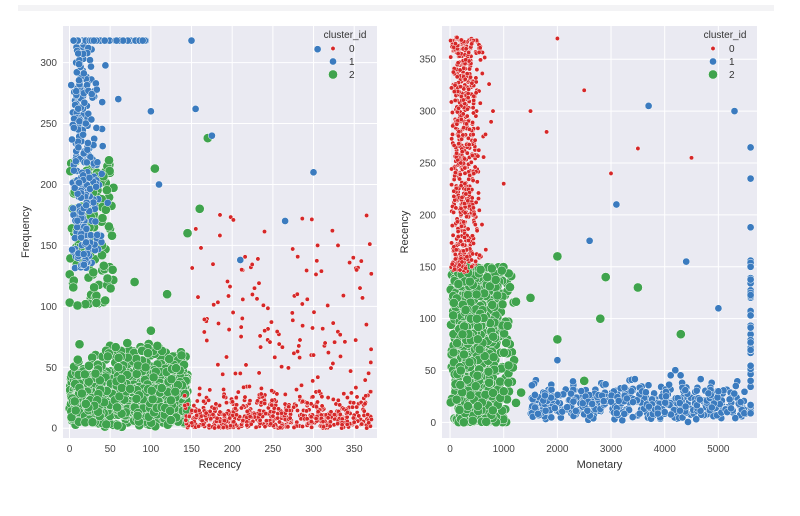 The image size is (800, 516). What do you see at coordinates (352, 62) in the screenshot?
I see `legend-entry-1: 1` at bounding box center [352, 62].